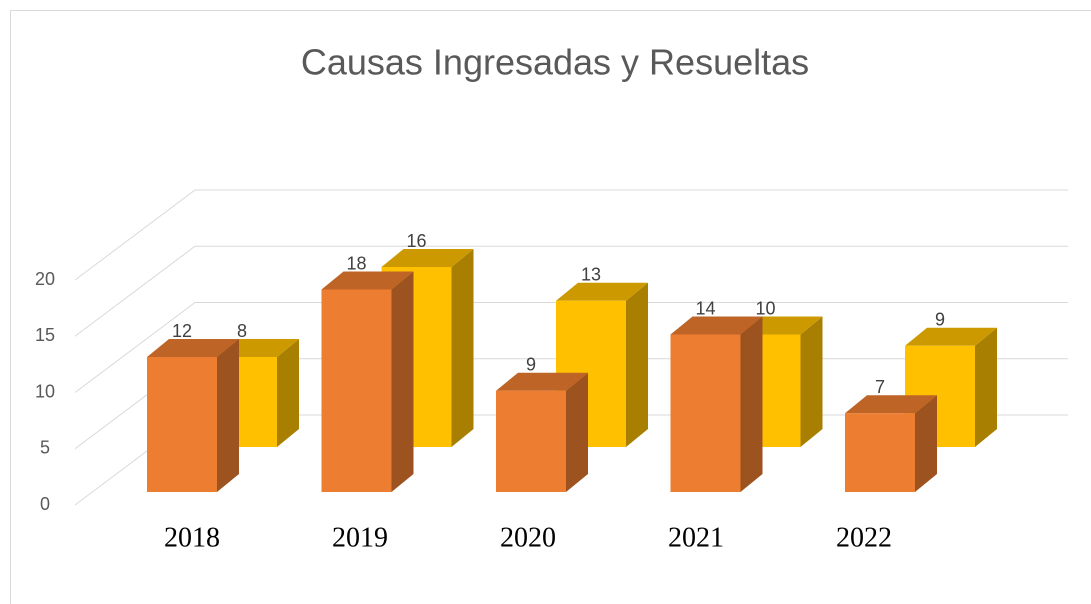  Describe the element at coordinates (864, 537) in the screenshot. I see `x-tick-label: 2022` at that location.